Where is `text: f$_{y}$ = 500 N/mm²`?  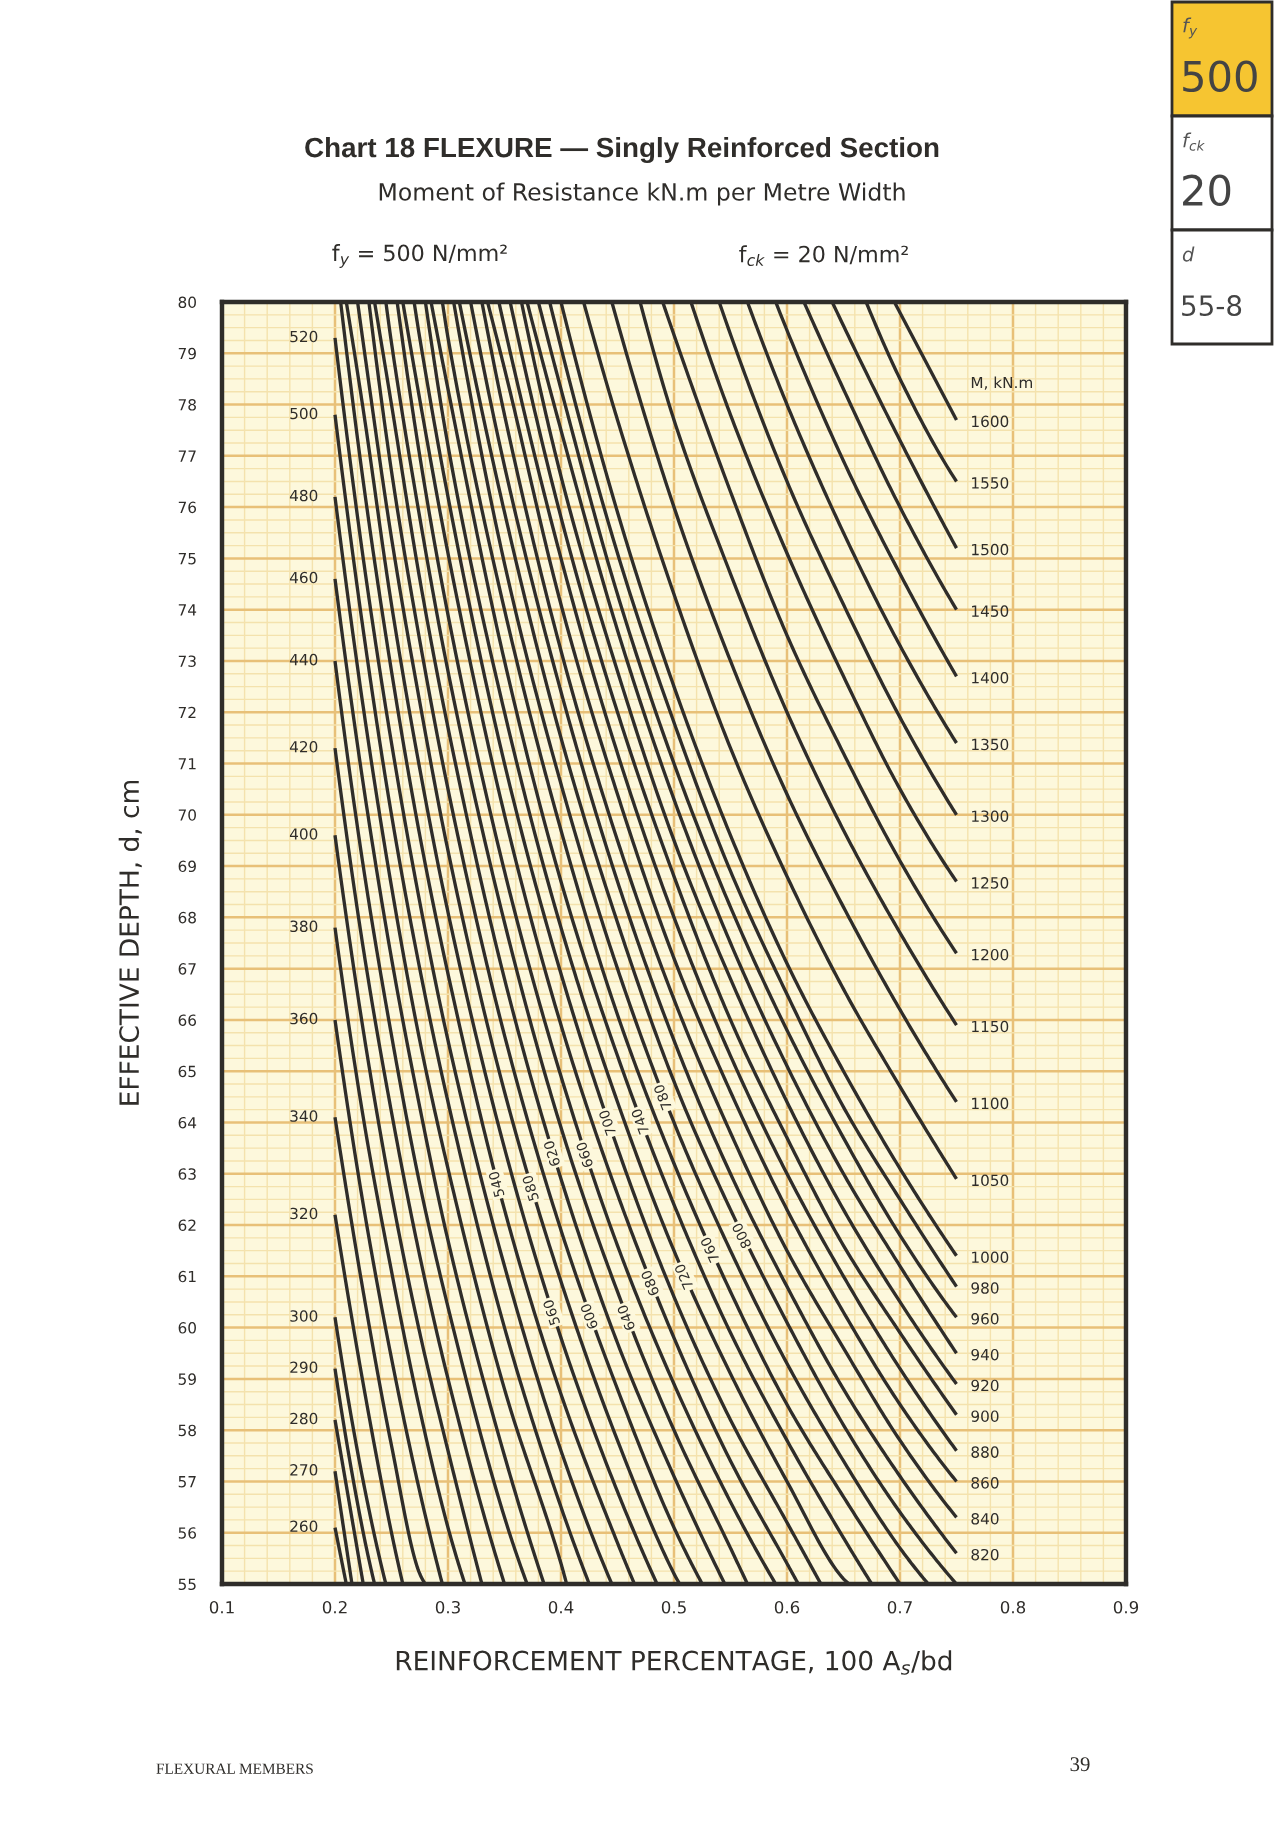
text: f$_{y}$ = 500 N/mm² is located at coordinates (419, 256).